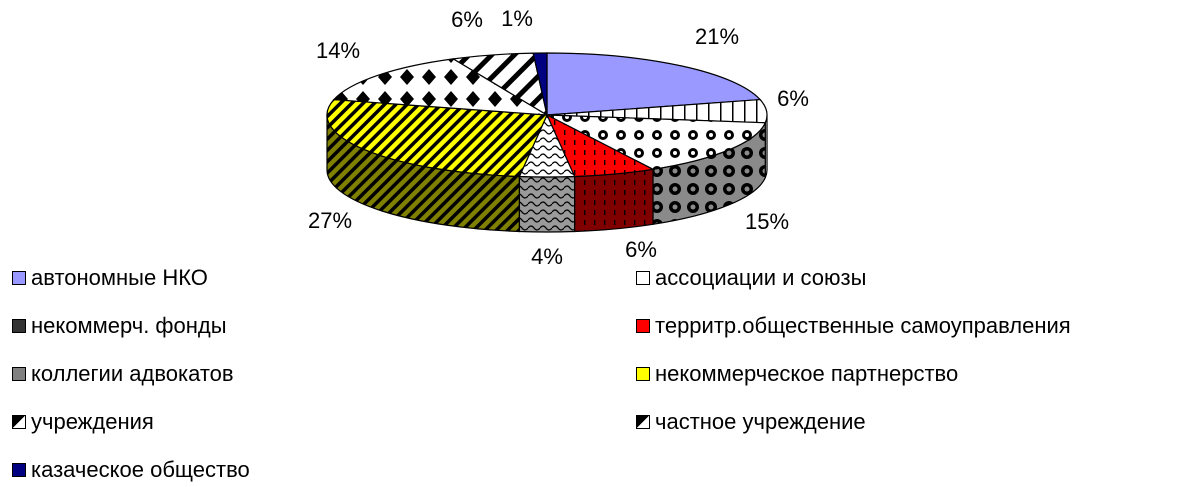  Describe the element at coordinates (132, 373) in the screenshot. I see `legend-label: коллегии адвокатов` at that location.